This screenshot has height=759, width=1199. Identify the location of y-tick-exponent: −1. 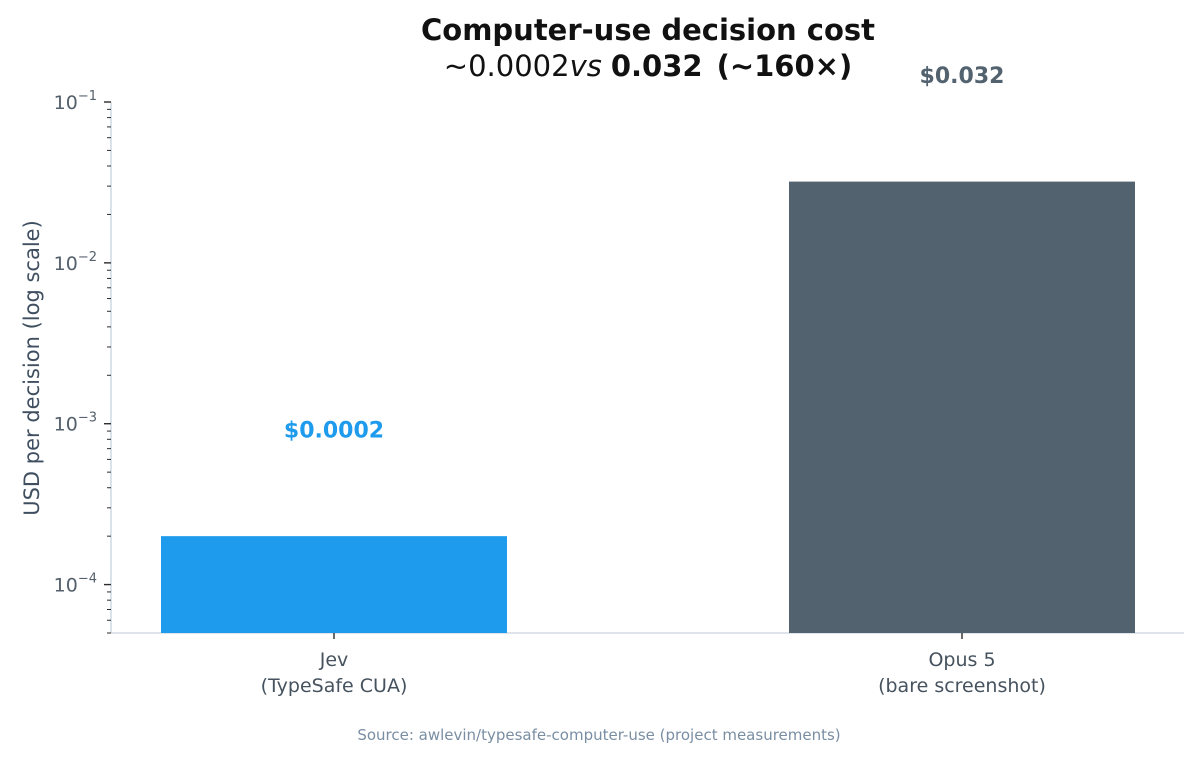
(87, 96).